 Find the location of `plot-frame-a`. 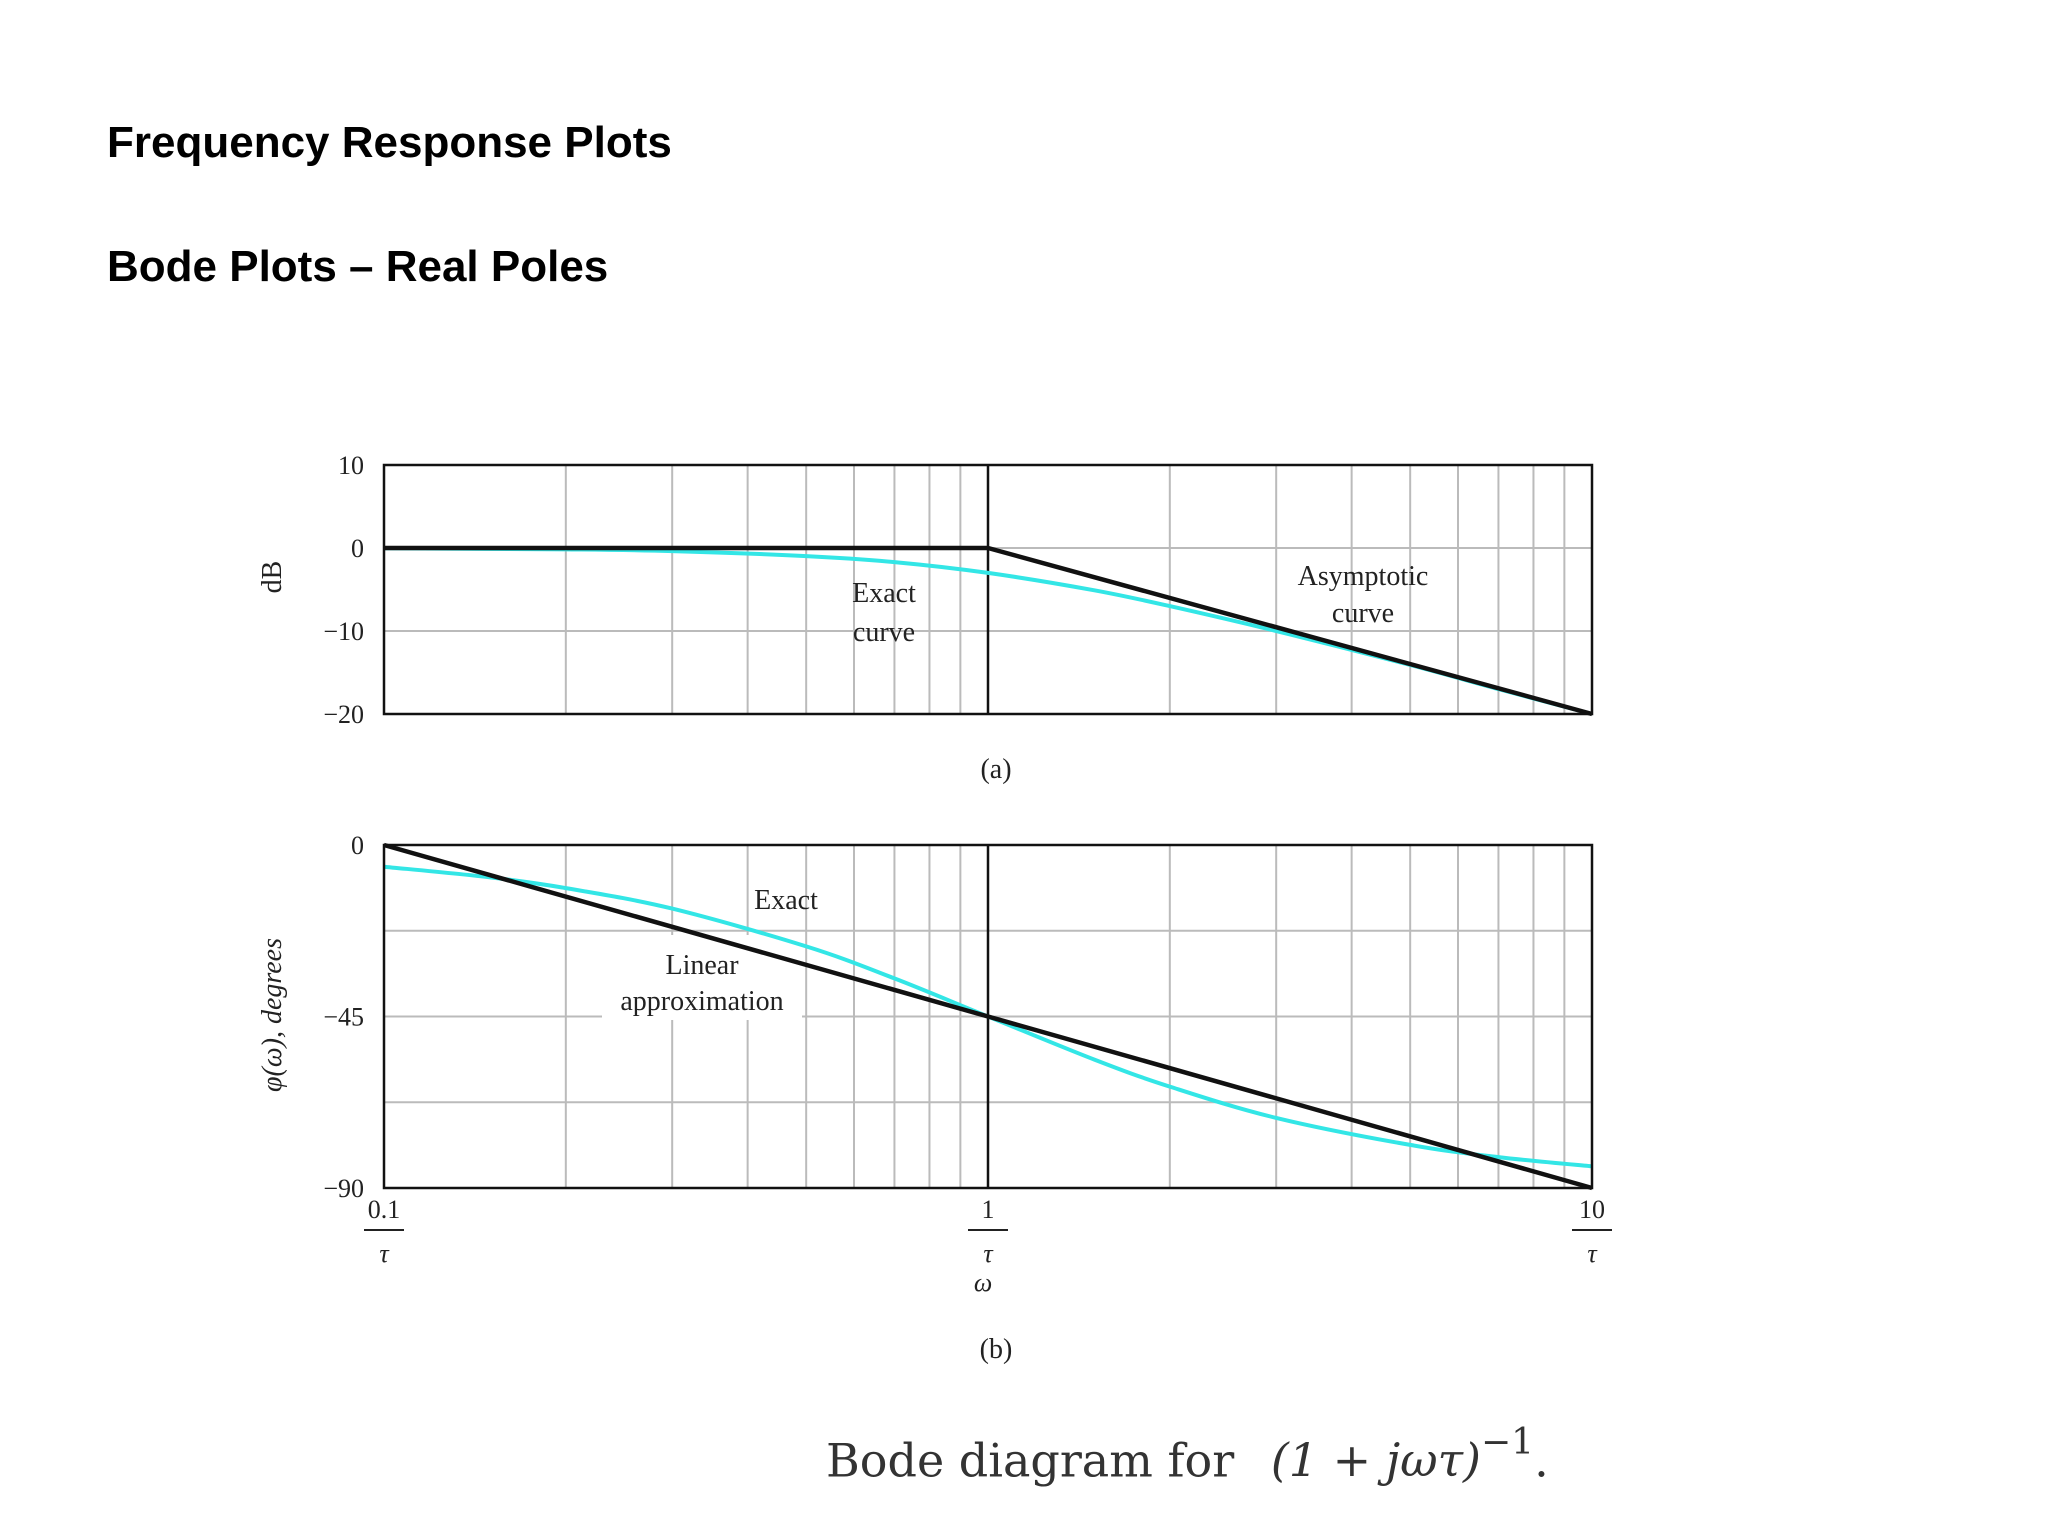

plot-frame-a is located at coordinates (988, 589).